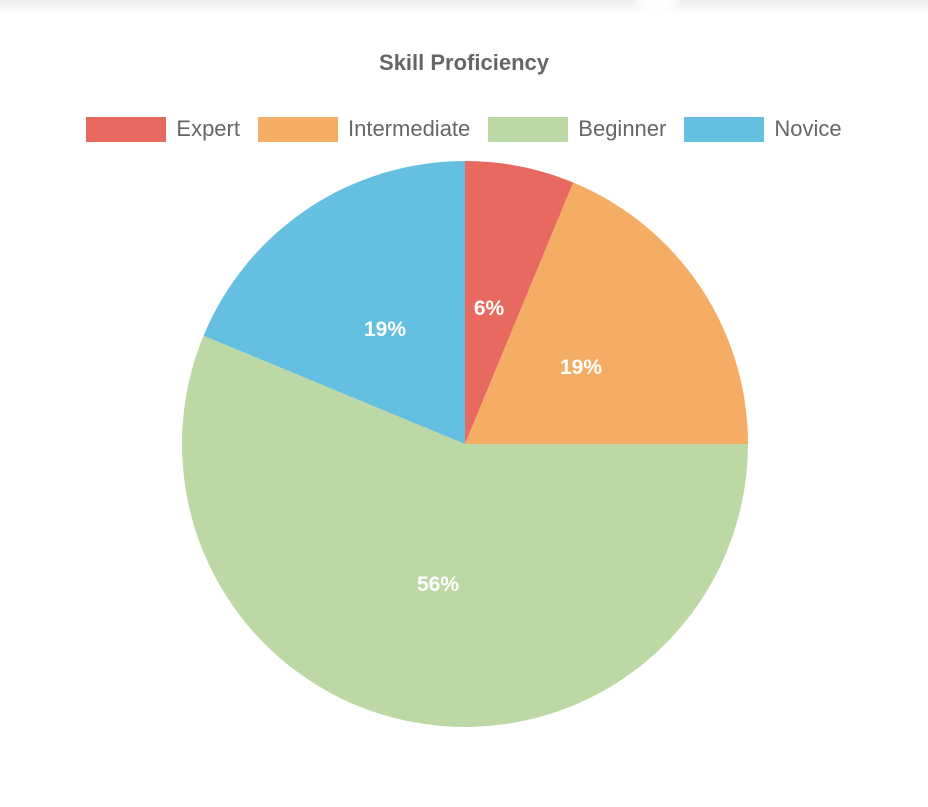 The height and width of the screenshot is (807, 928). I want to click on legend-swatch-expert, so click(126, 129).